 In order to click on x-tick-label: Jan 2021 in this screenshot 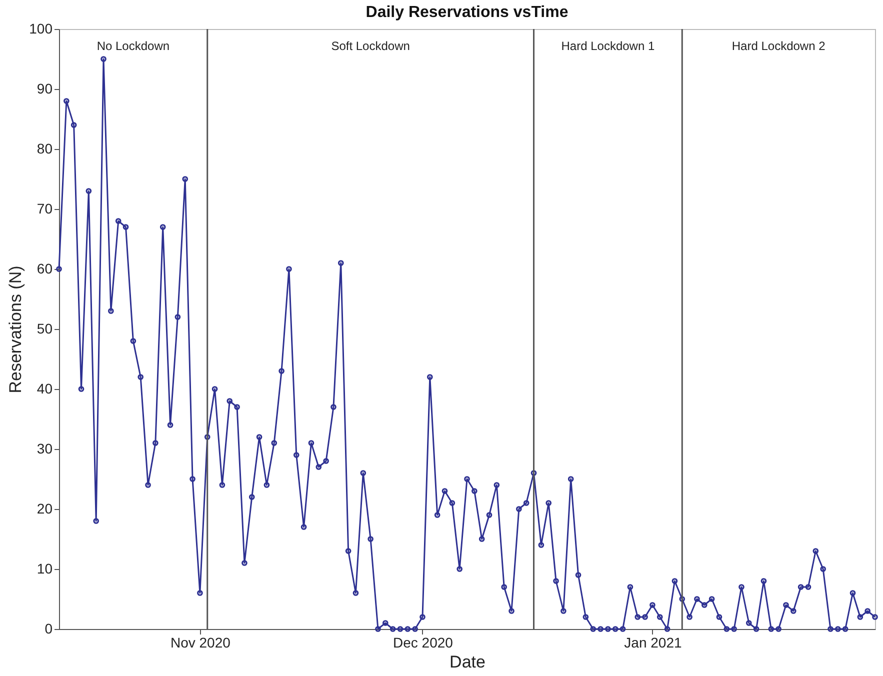, I will do `click(653, 642)`.